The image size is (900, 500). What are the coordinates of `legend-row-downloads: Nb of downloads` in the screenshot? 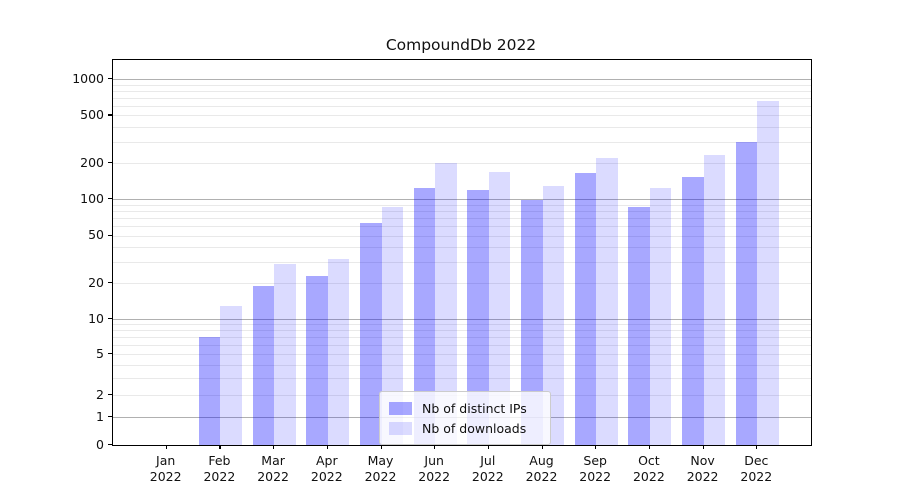 It's located at (465, 428).